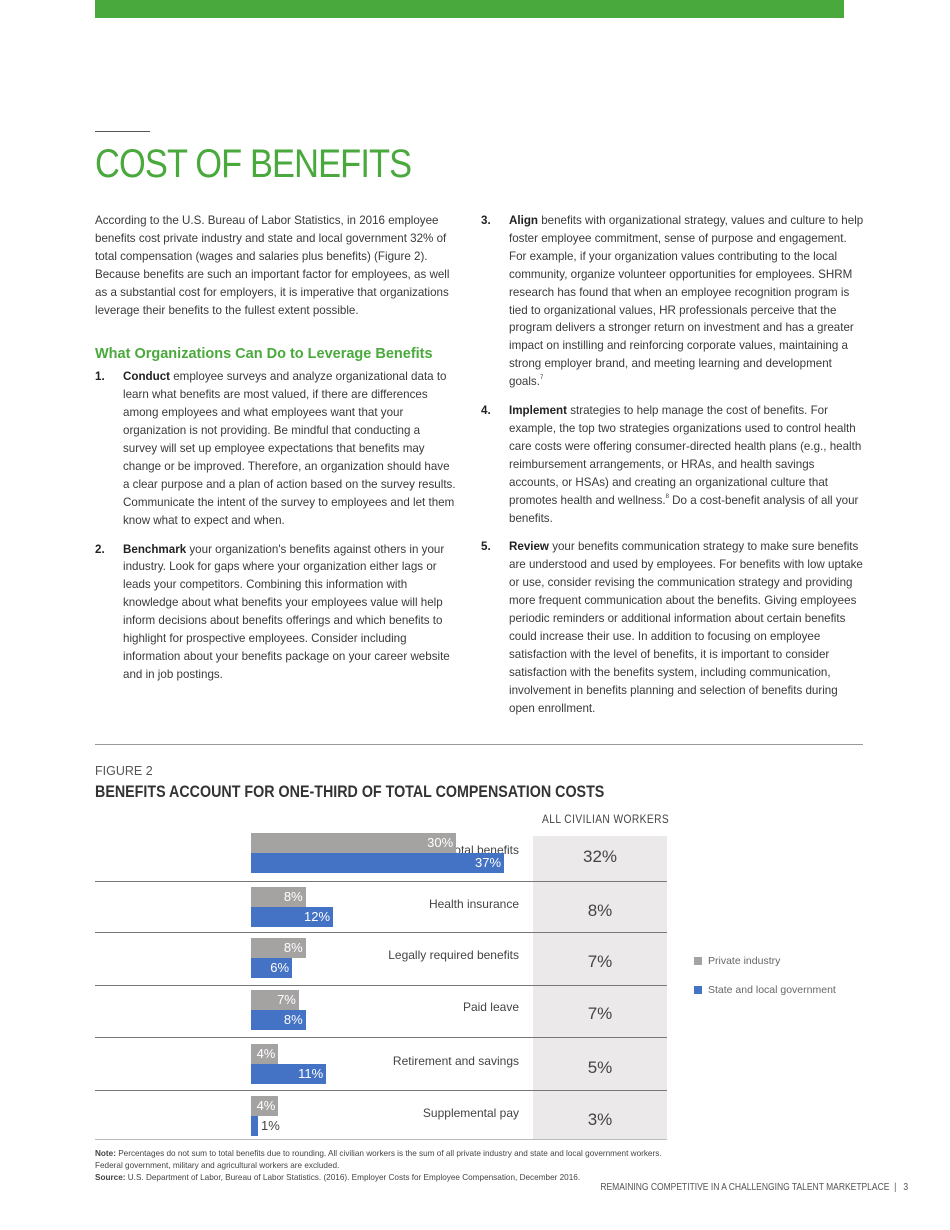 Image resolution: width=950 pixels, height=1230 pixels. I want to click on all-civilian-value: 32%, so click(600, 856).